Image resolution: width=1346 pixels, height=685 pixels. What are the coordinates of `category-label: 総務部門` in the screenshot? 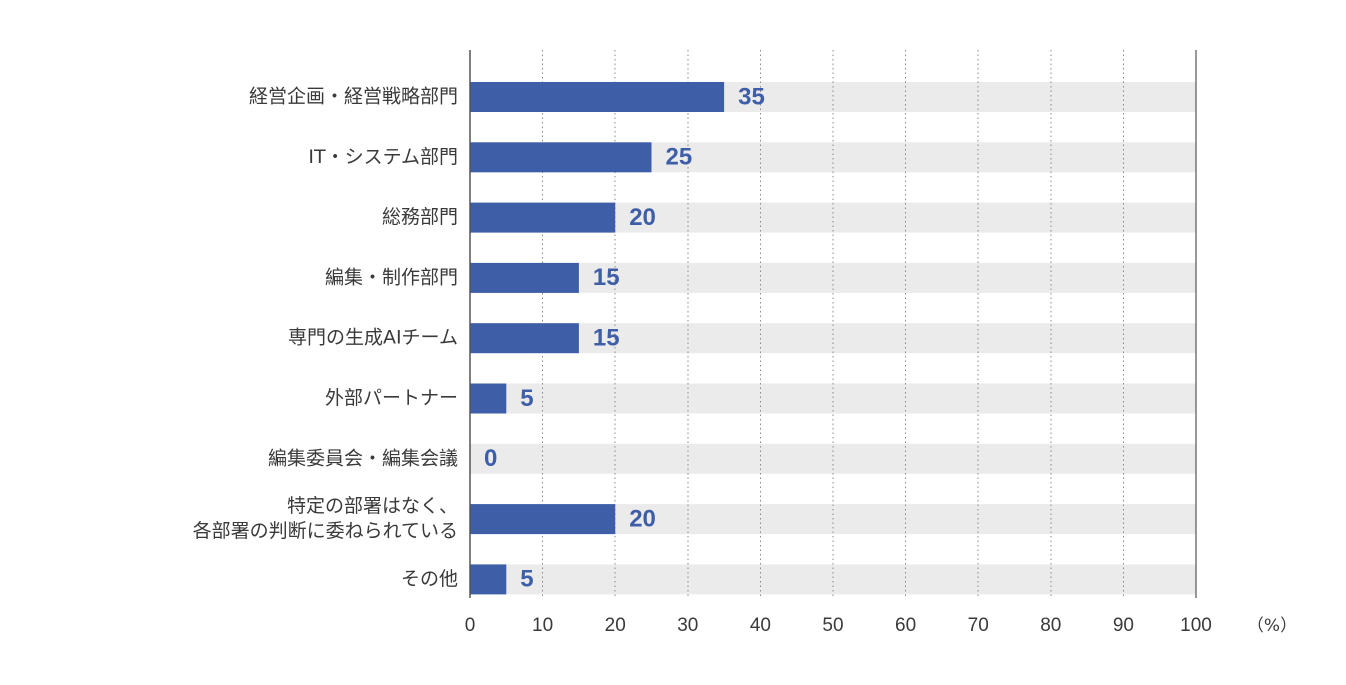 It's located at (420, 217).